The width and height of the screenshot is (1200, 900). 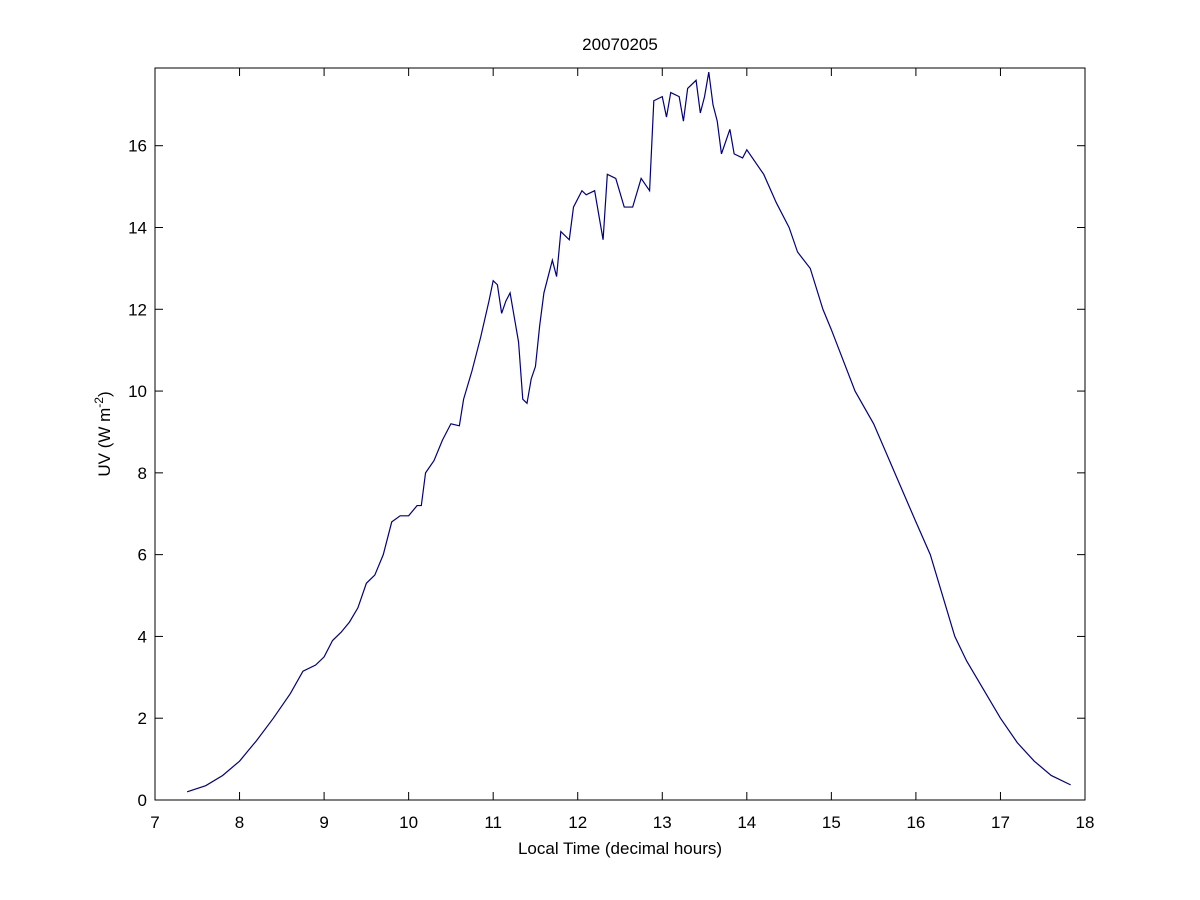 What do you see at coordinates (1085, 822) in the screenshot?
I see `x-tick-label: 18` at bounding box center [1085, 822].